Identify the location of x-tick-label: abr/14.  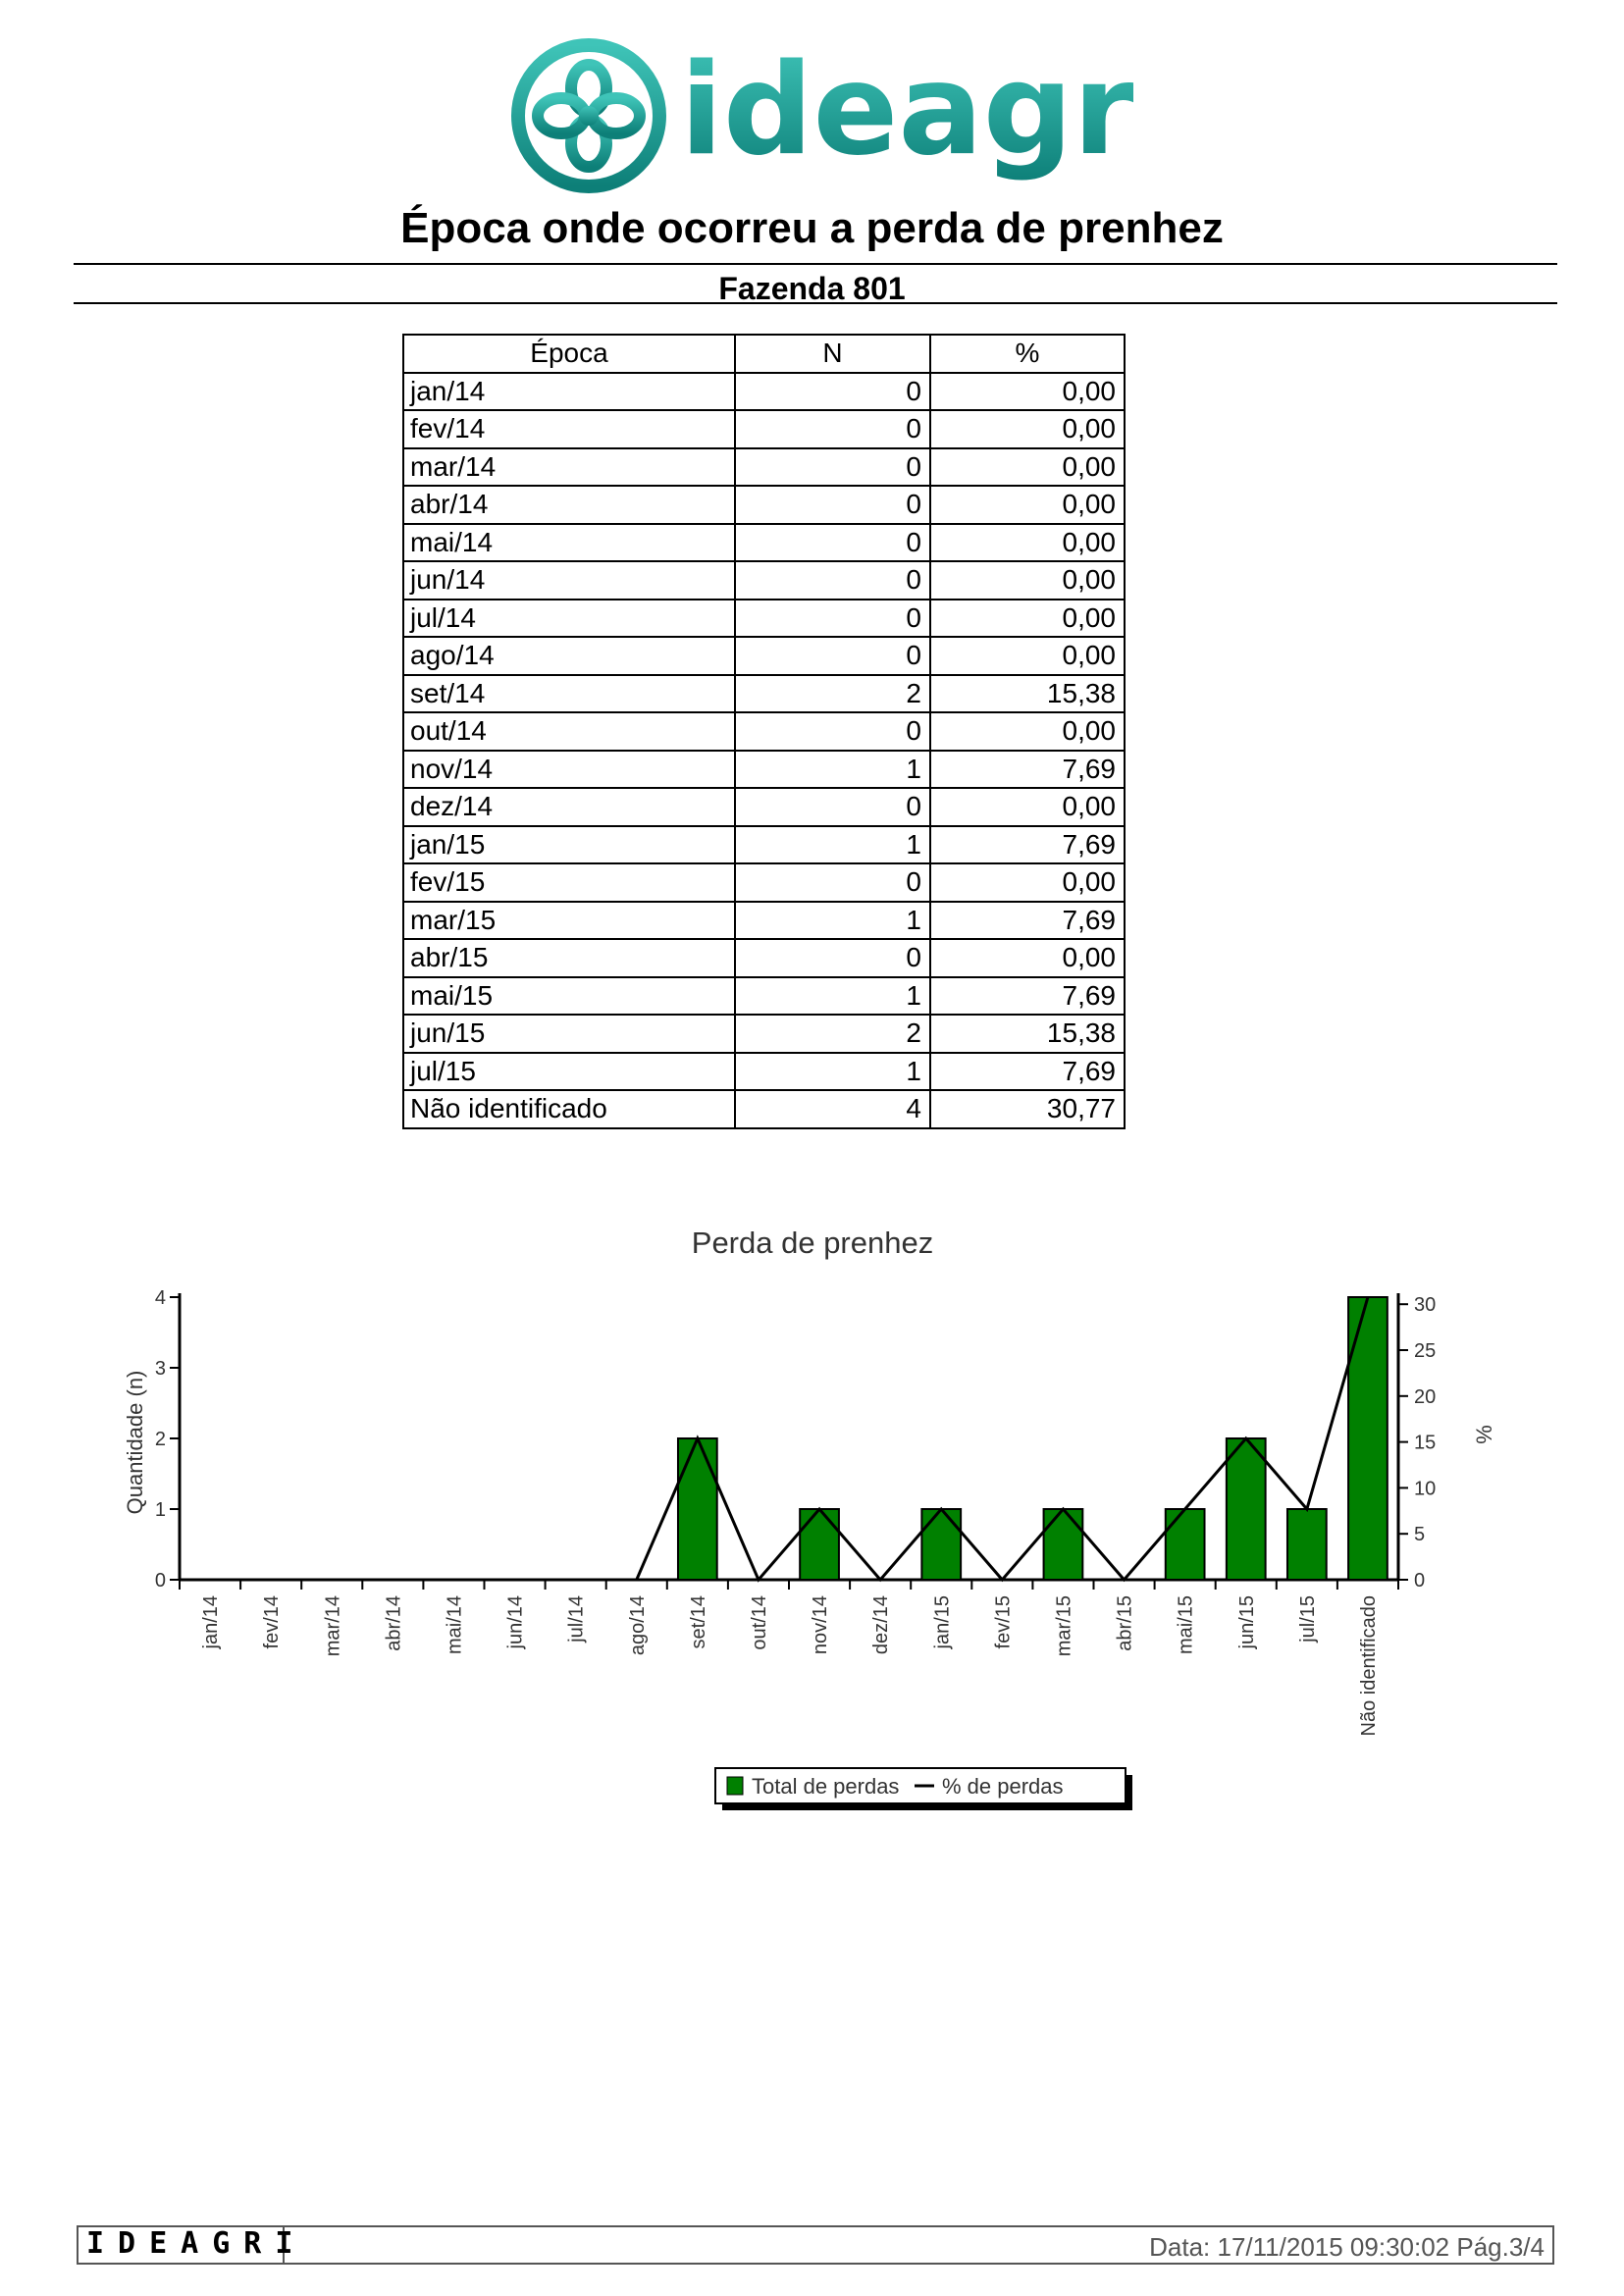
(393, 1623).